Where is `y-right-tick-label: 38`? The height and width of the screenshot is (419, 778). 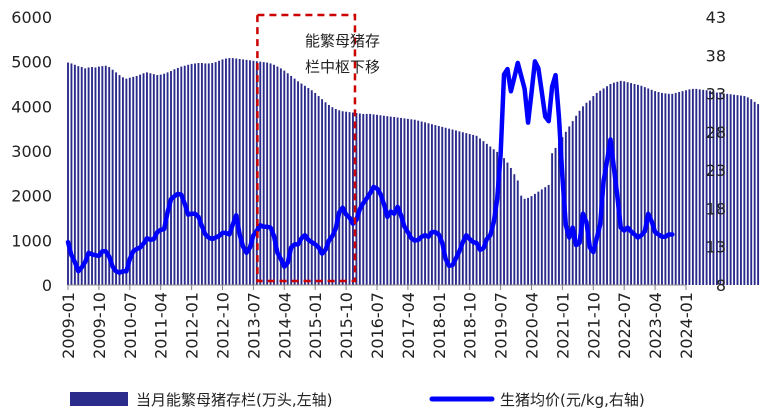
y-right-tick-label: 38 is located at coordinates (716, 55).